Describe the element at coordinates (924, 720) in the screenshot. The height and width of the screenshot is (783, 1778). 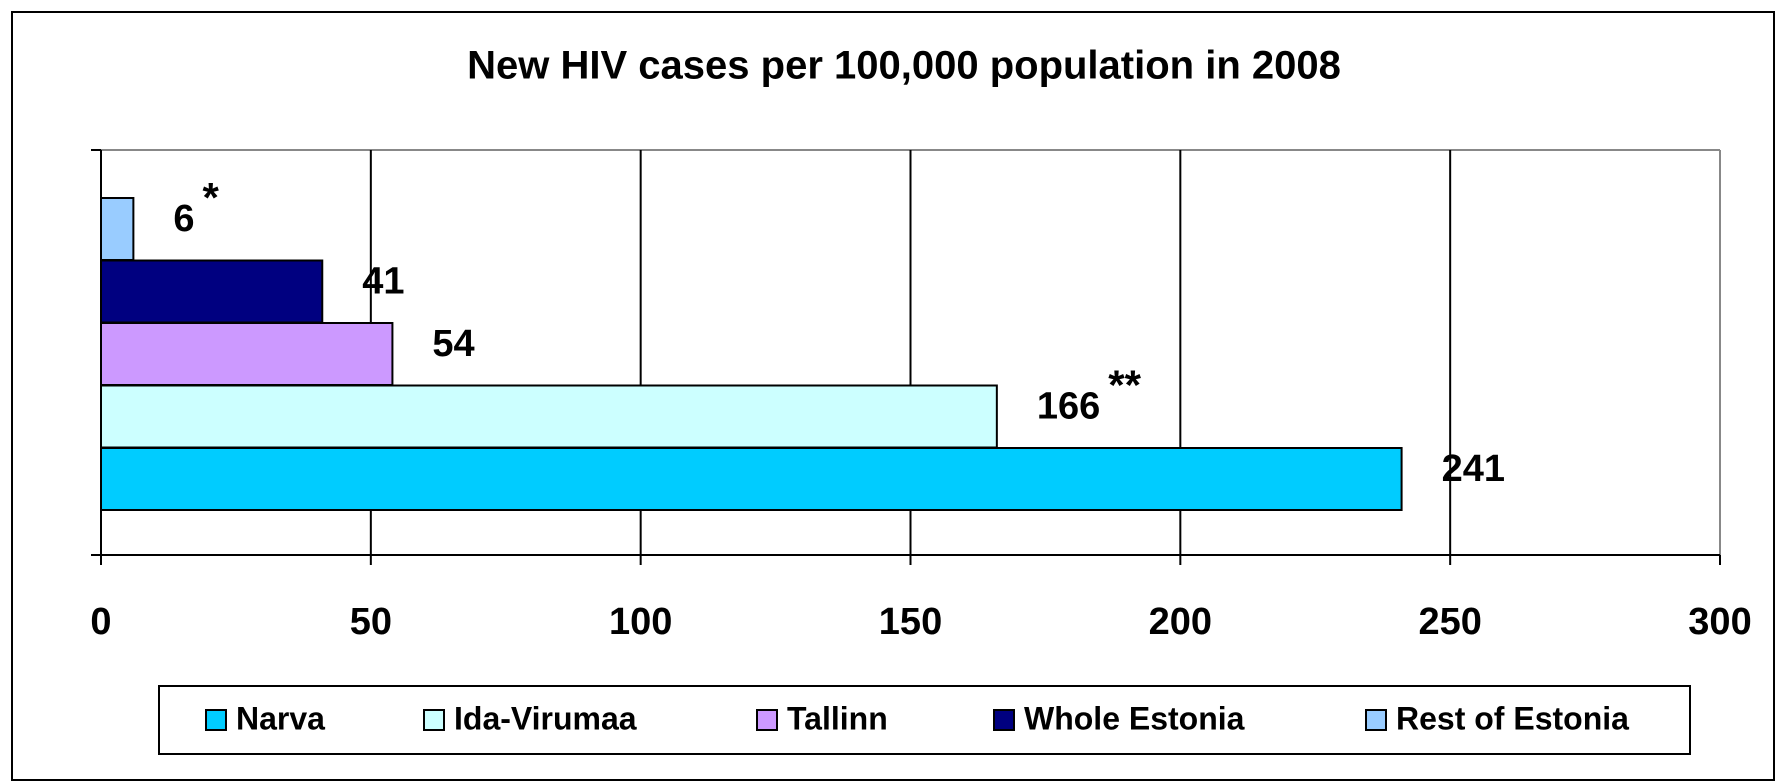
I see `legend-box` at that location.